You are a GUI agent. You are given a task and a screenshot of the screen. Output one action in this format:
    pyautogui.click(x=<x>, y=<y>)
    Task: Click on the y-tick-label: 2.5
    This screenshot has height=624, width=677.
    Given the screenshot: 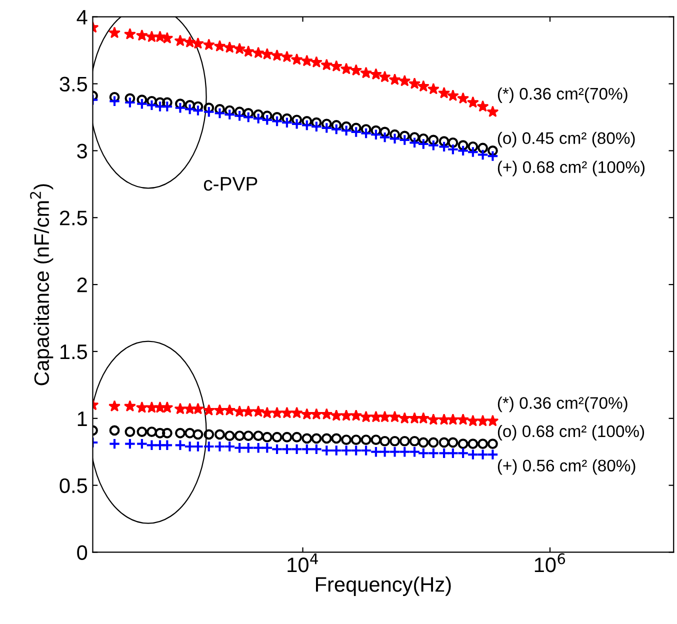 What is the action you would take?
    pyautogui.click(x=74, y=218)
    